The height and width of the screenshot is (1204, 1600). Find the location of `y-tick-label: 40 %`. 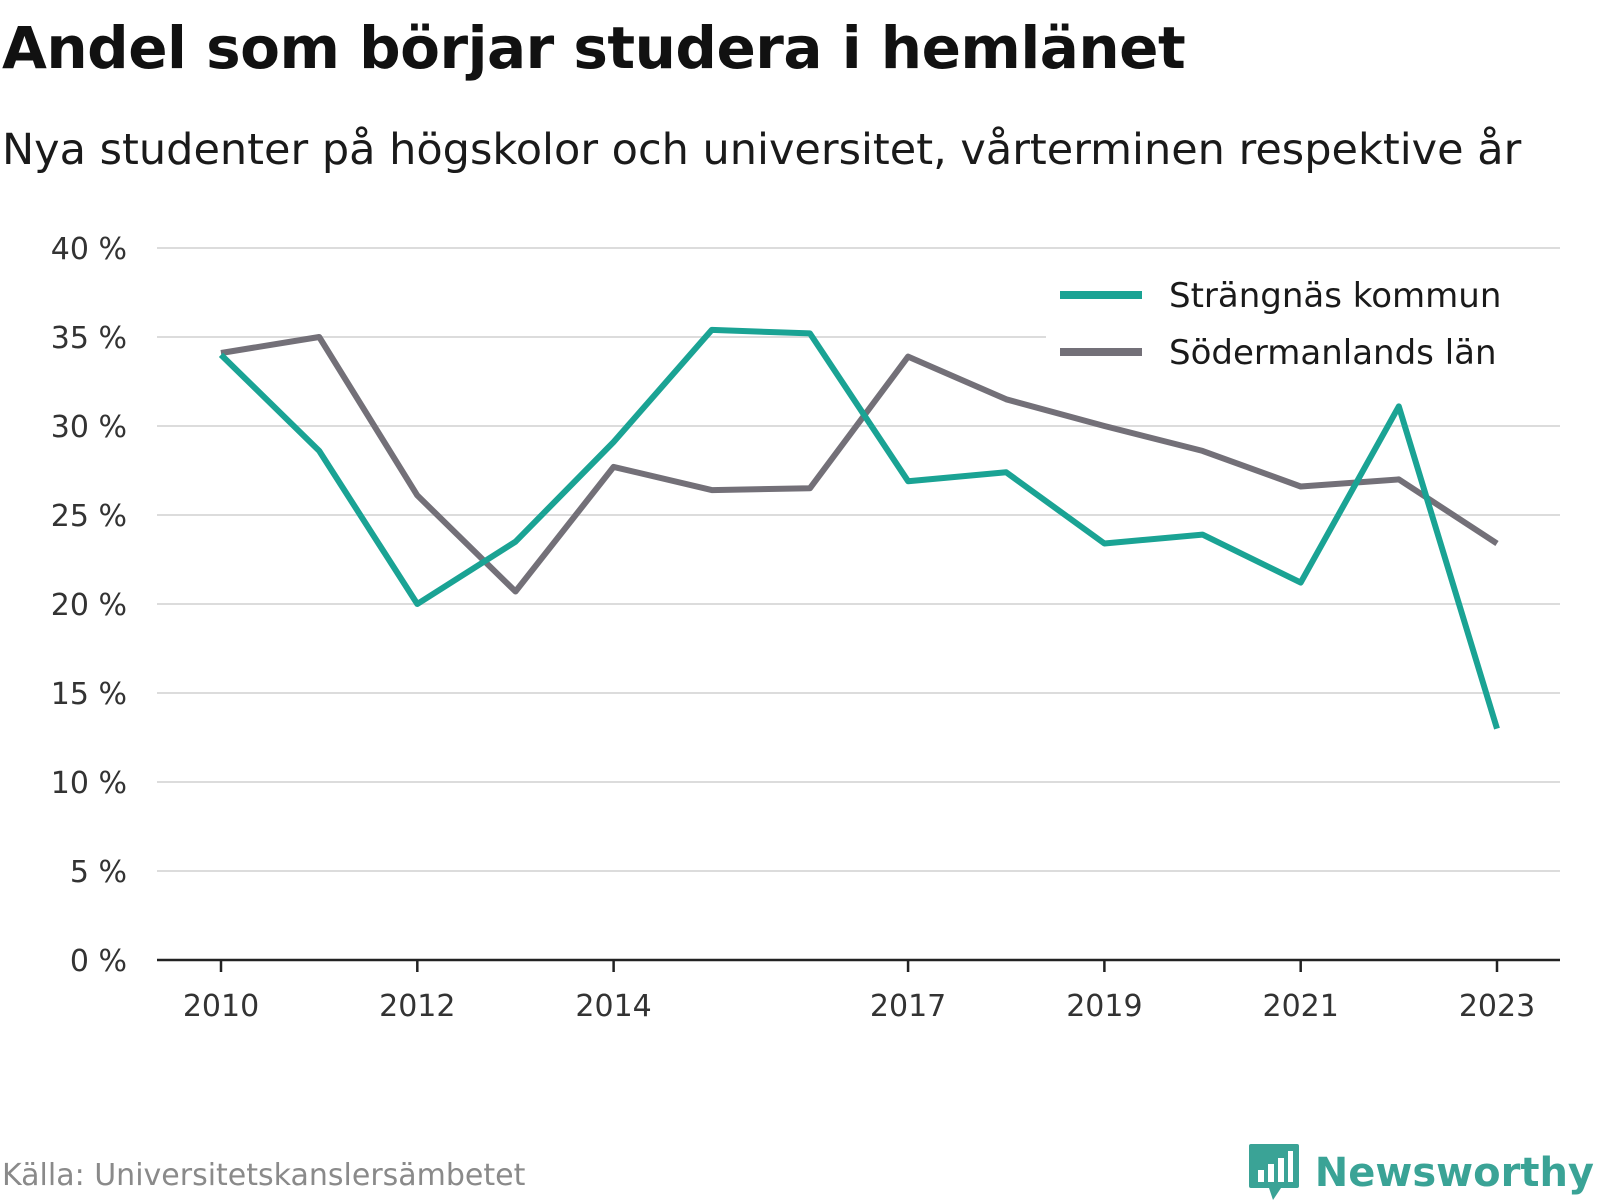

y-tick-label: 40 % is located at coordinates (89, 249).